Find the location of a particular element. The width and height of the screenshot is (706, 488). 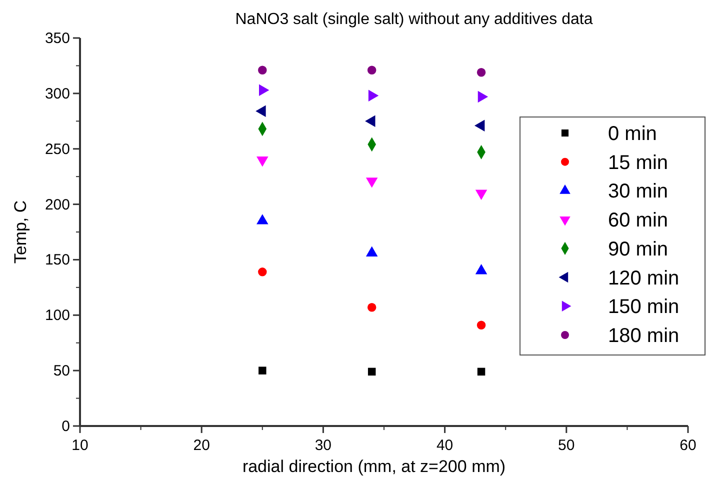

x-tick-label: 20 is located at coordinates (201, 445).